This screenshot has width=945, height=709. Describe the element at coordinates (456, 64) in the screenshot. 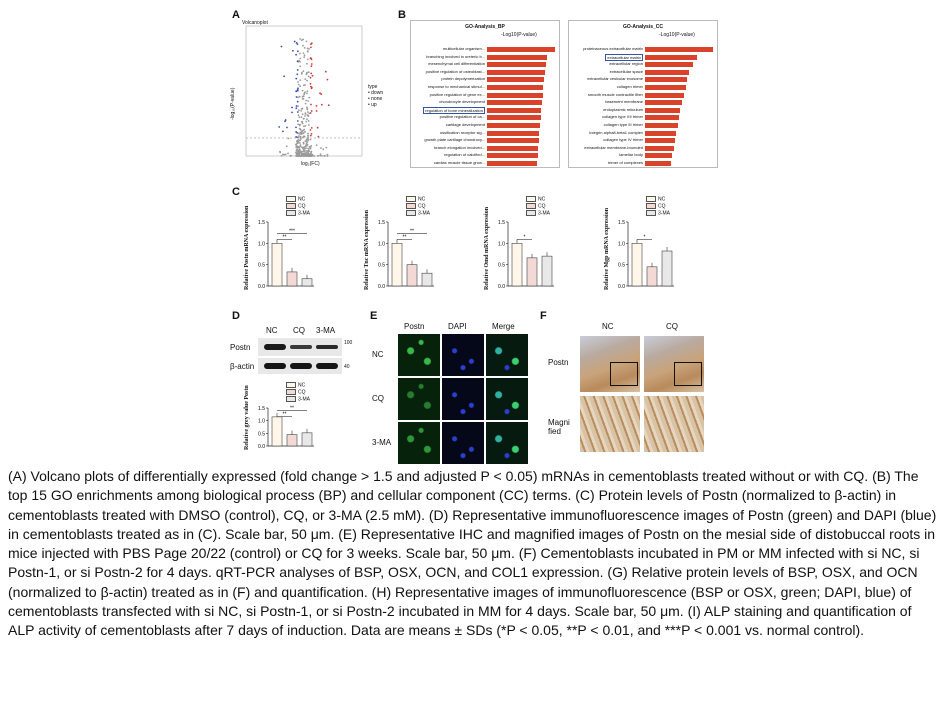

I see `go-bp-term: mesenchymal cell differentiation` at that location.